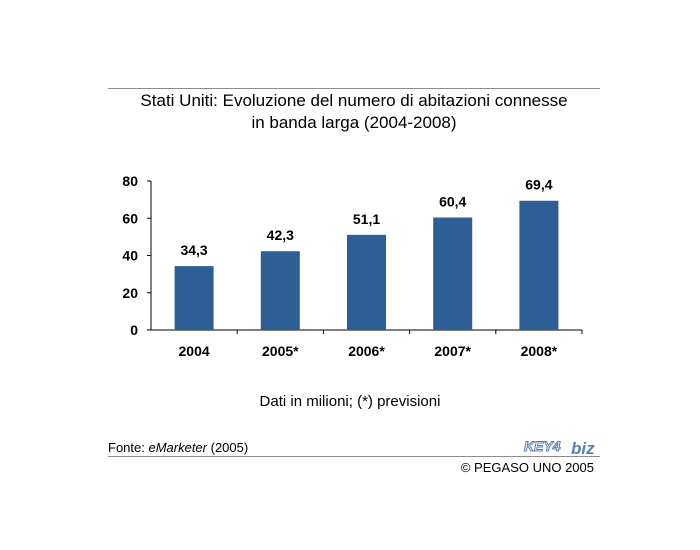 This screenshot has width=700, height=550. I want to click on bottom-rule, so click(354, 456).